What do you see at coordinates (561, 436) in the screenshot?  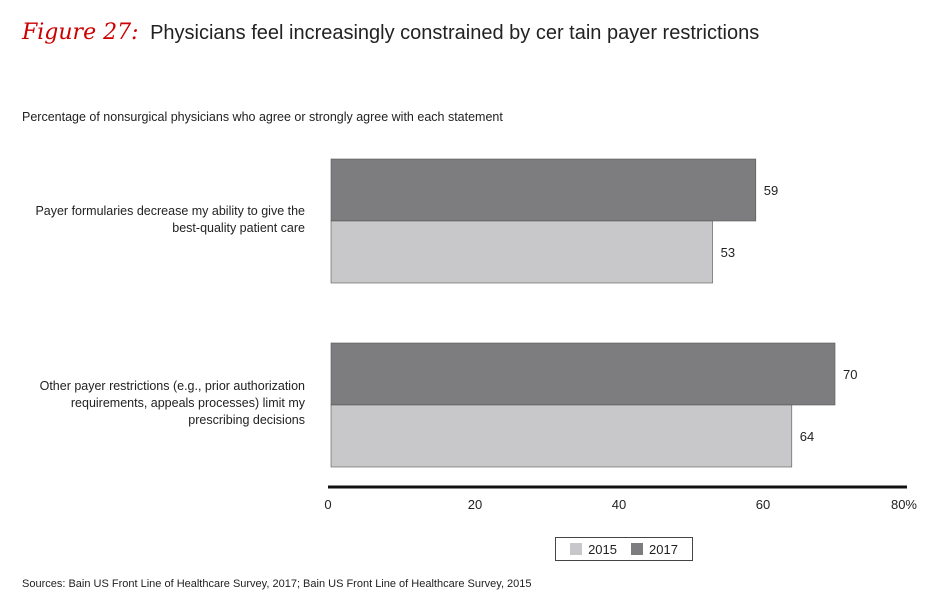 I see `bar-2015-cat2` at bounding box center [561, 436].